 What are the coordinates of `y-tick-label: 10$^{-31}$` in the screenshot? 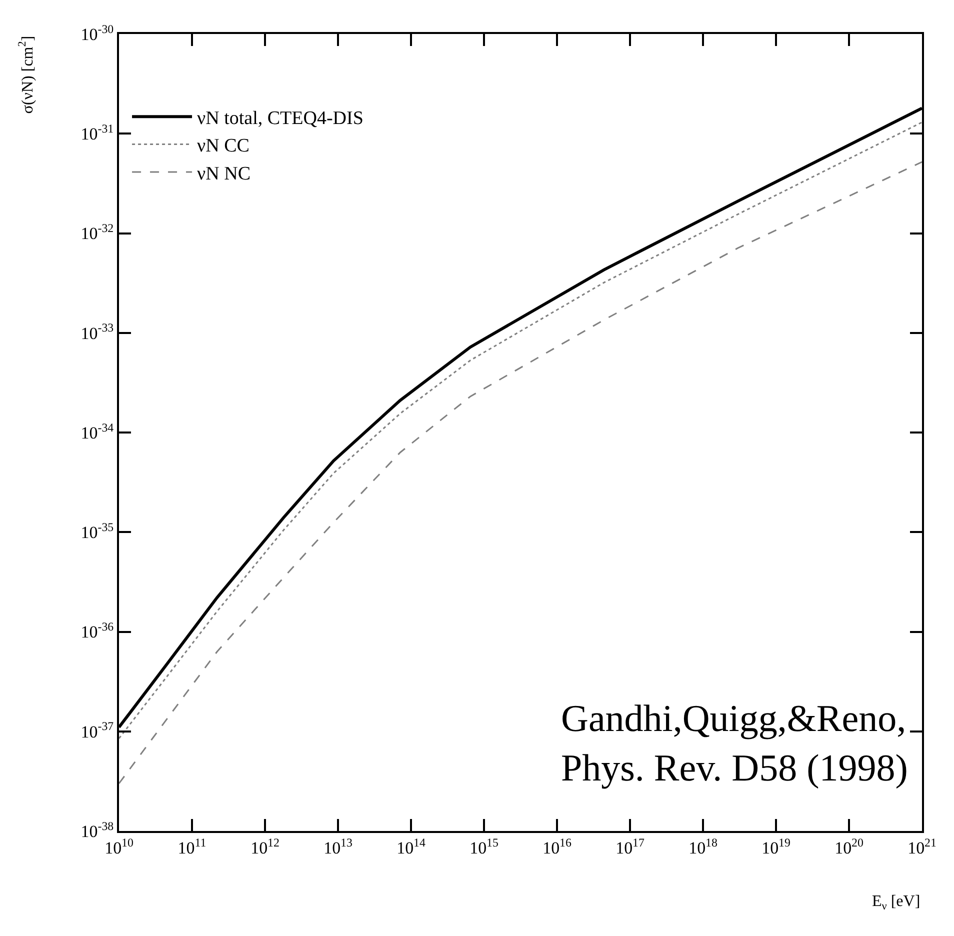 It's located at (97, 132).